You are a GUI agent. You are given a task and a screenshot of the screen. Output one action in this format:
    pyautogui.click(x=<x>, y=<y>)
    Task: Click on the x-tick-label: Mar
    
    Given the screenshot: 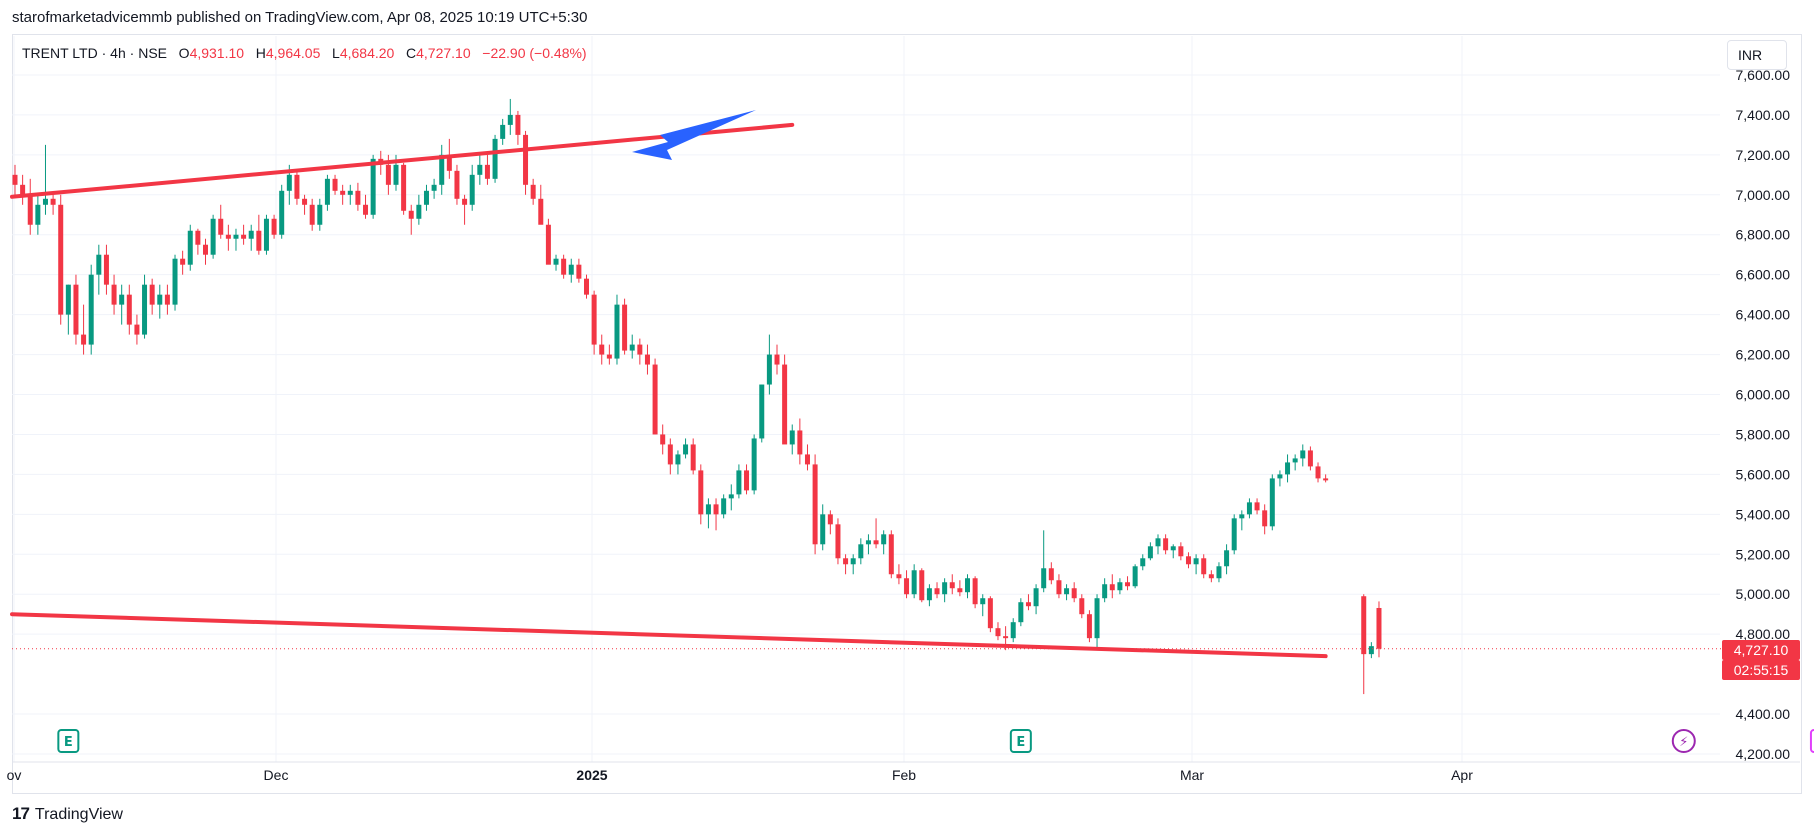 What is the action you would take?
    pyautogui.click(x=1192, y=775)
    